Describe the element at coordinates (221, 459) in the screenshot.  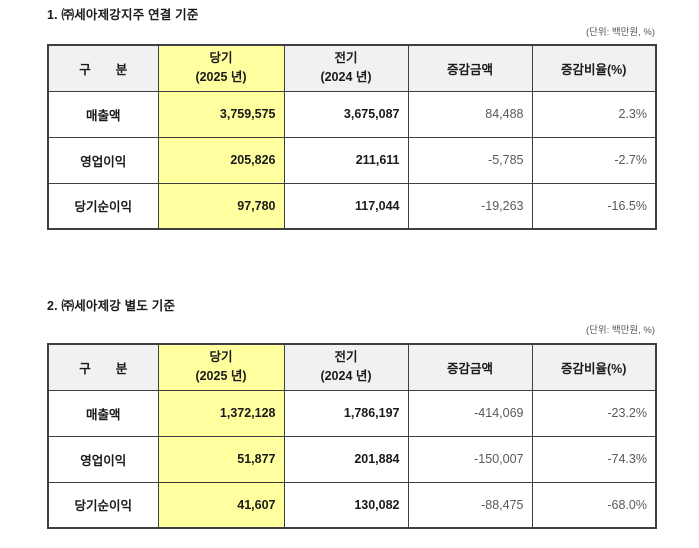
I see `current-value: 51,877` at that location.